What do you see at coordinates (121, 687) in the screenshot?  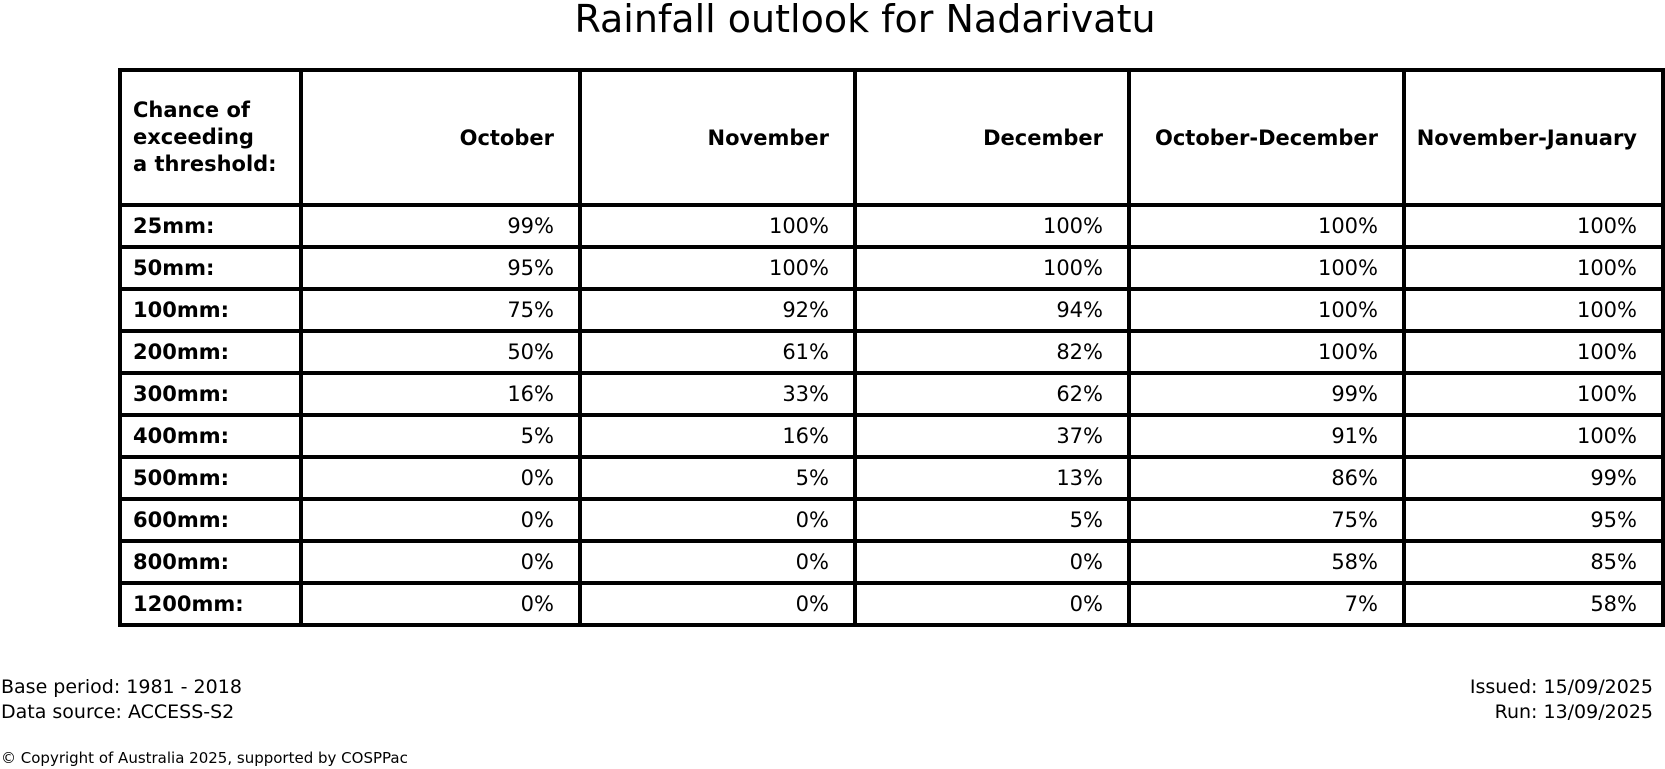 I see `base-period-text: Base period: 1981 - 2018` at bounding box center [121, 687].